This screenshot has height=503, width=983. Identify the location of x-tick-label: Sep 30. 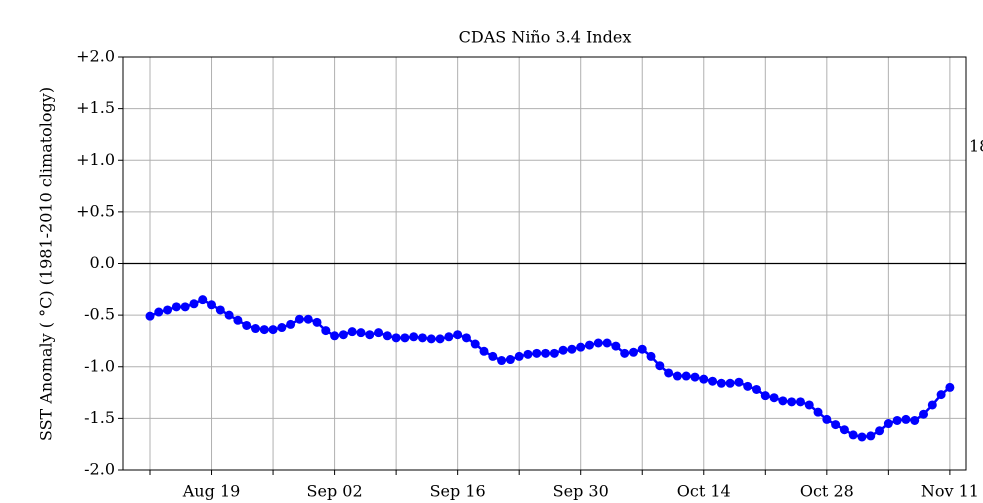
(581, 491).